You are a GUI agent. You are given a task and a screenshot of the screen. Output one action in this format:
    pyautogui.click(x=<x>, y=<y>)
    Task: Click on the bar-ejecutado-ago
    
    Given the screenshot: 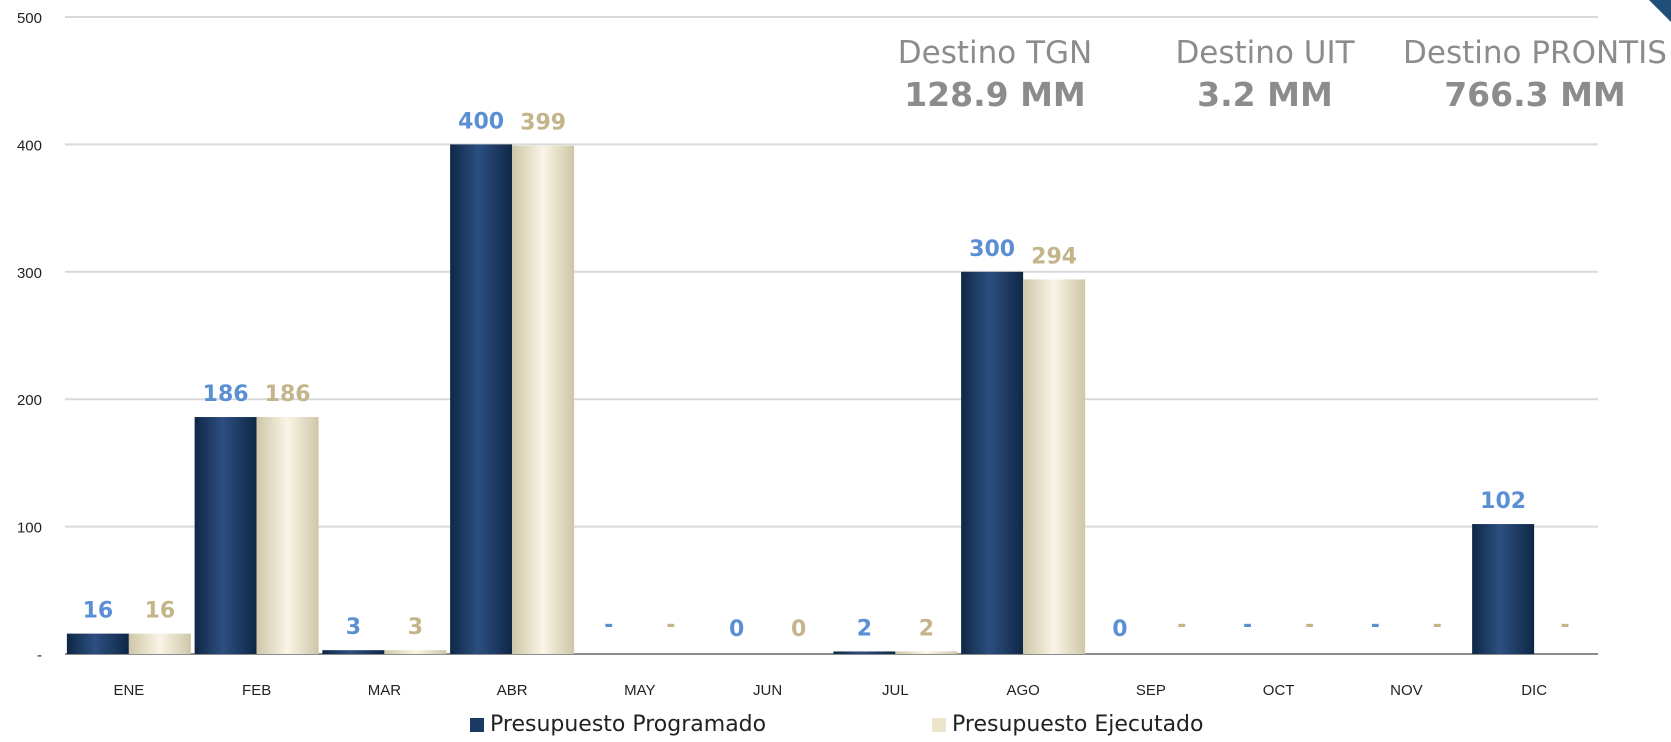 What is the action you would take?
    pyautogui.click(x=1054, y=466)
    